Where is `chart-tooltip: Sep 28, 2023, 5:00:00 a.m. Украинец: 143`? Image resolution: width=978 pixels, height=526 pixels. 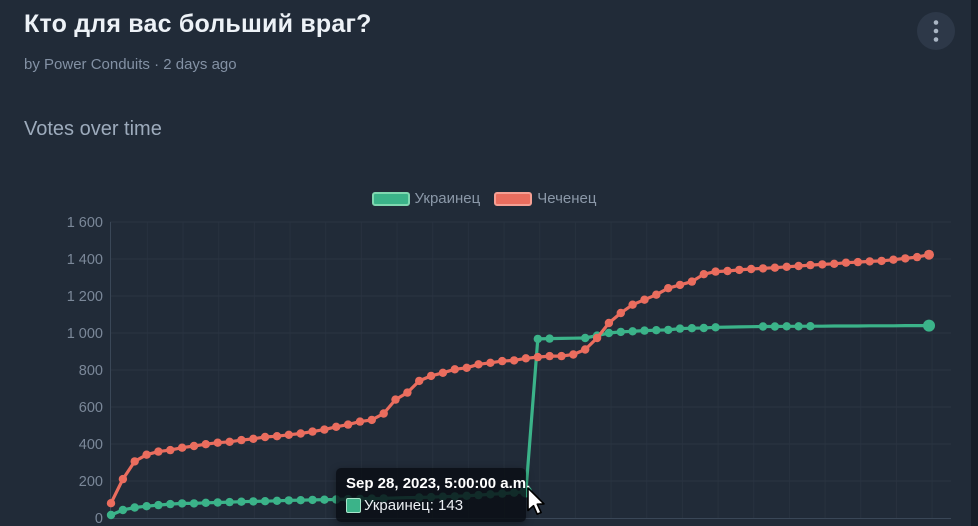
chart-tooltip: Sep 28, 2023, 5:00:00 a.m. Украинец: 143 is located at coordinates (433, 495).